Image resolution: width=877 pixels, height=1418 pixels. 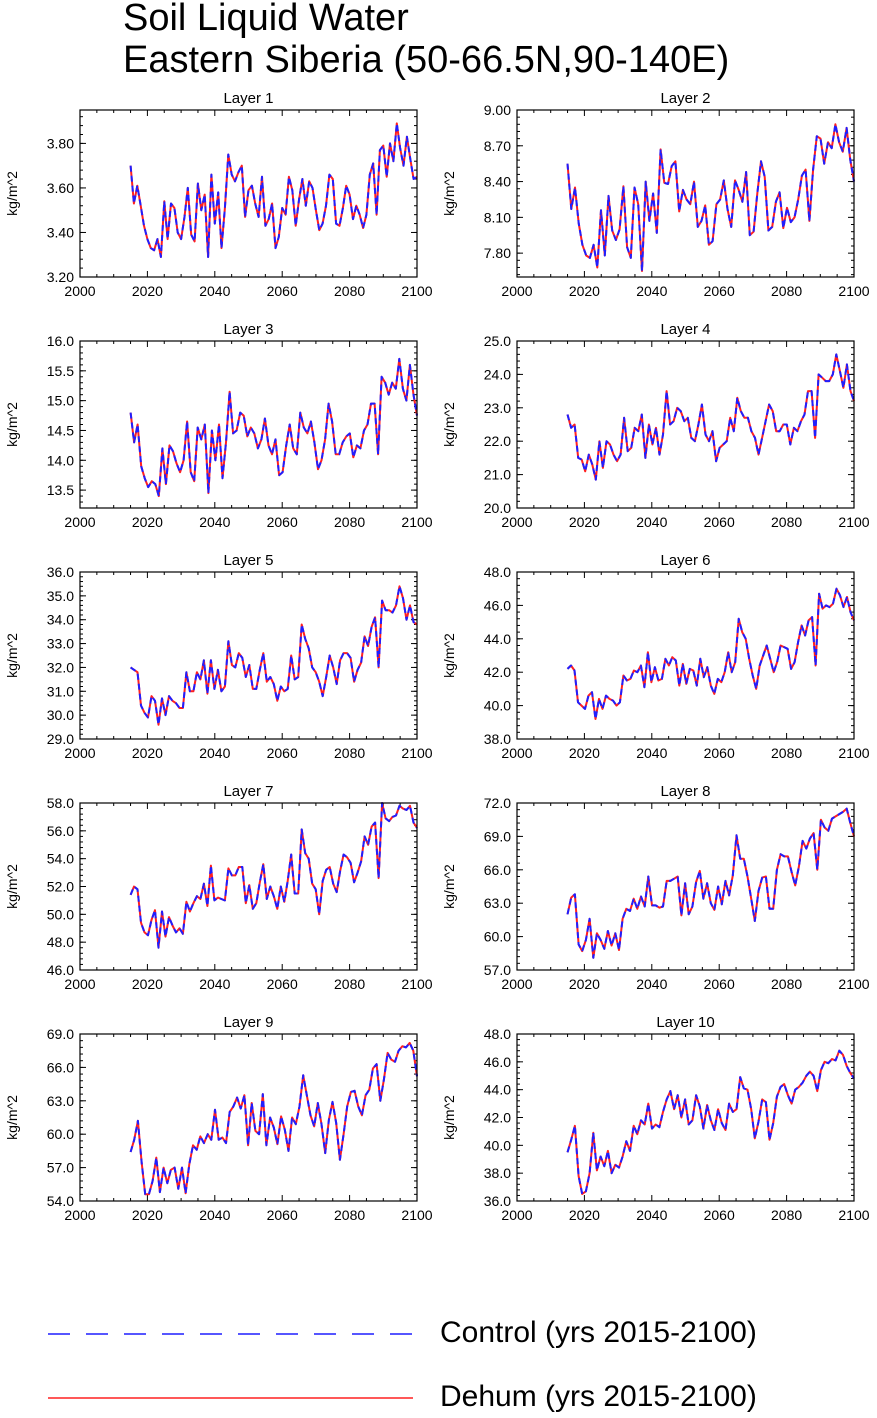 What do you see at coordinates (79, 291) in the screenshot?
I see `layer-1-xtick-label: 2000` at bounding box center [79, 291].